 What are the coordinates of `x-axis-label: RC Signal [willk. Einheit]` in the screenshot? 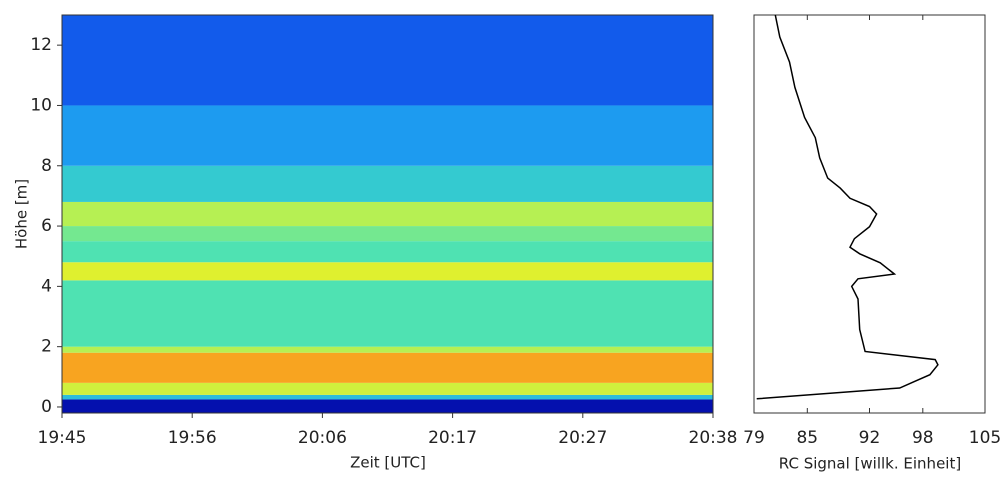 It's located at (870, 464).